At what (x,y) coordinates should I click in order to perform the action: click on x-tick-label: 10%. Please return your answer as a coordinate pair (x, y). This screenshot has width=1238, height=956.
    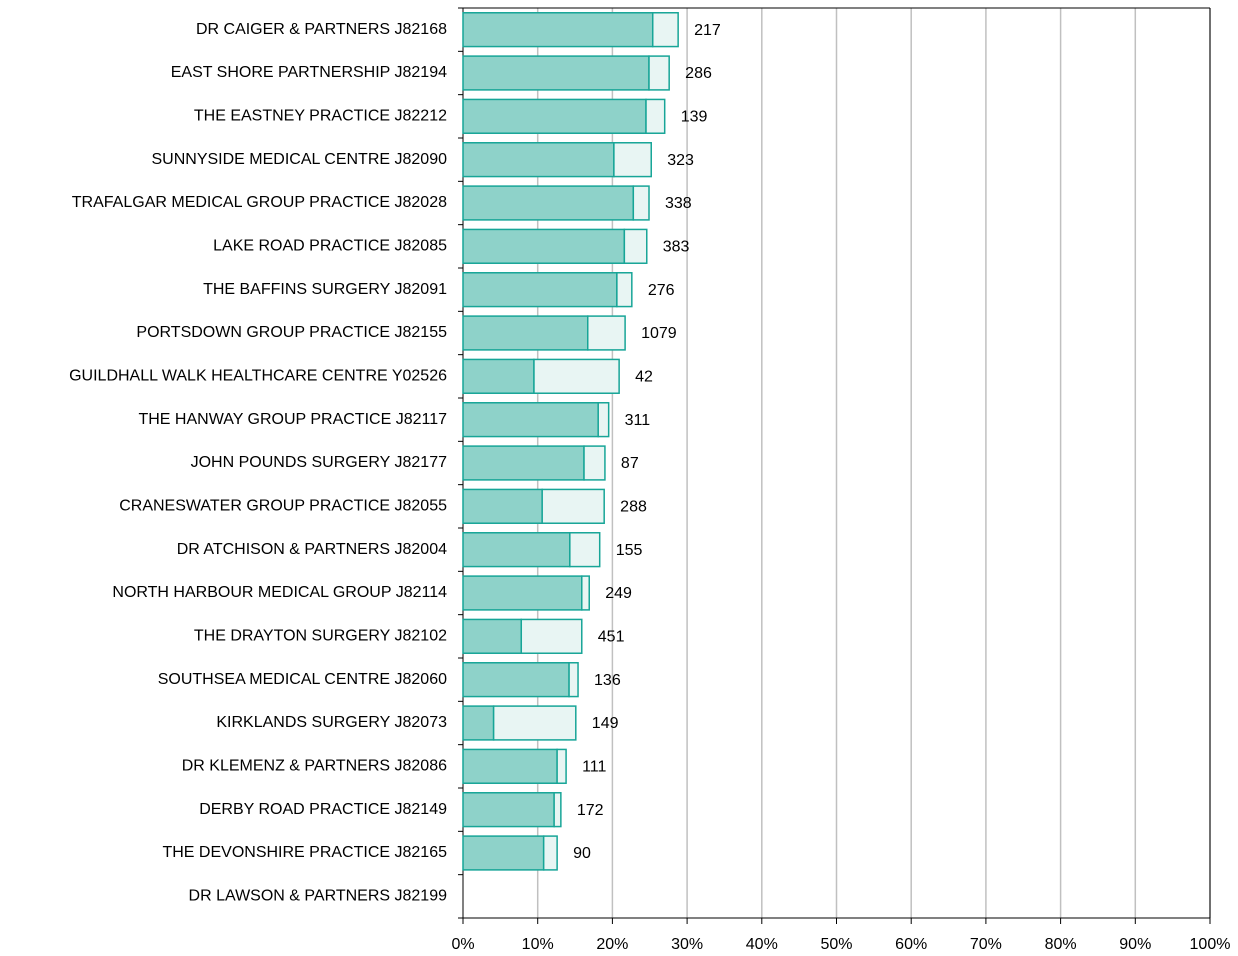
    Looking at the image, I should click on (538, 944).